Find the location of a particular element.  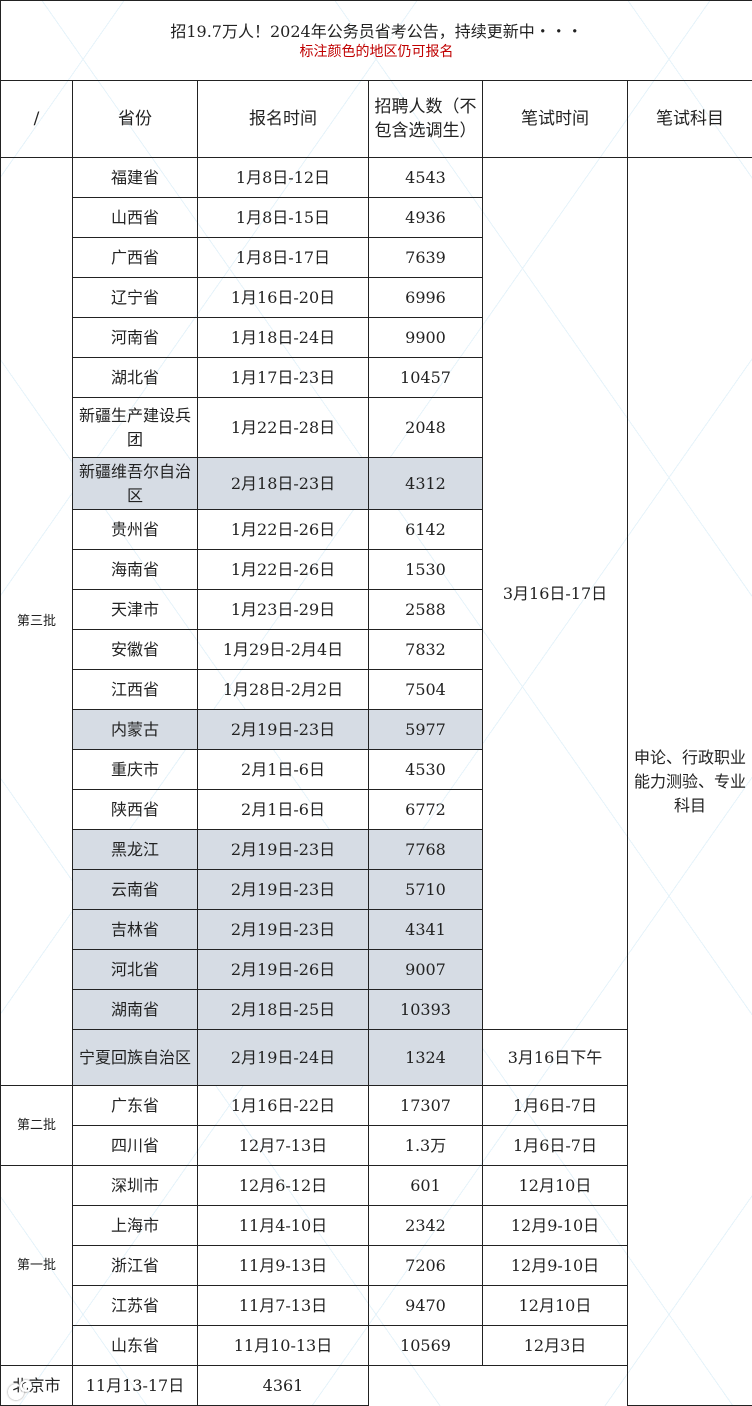

signup-time-cell: 11月9-13日 is located at coordinates (283, 1265).